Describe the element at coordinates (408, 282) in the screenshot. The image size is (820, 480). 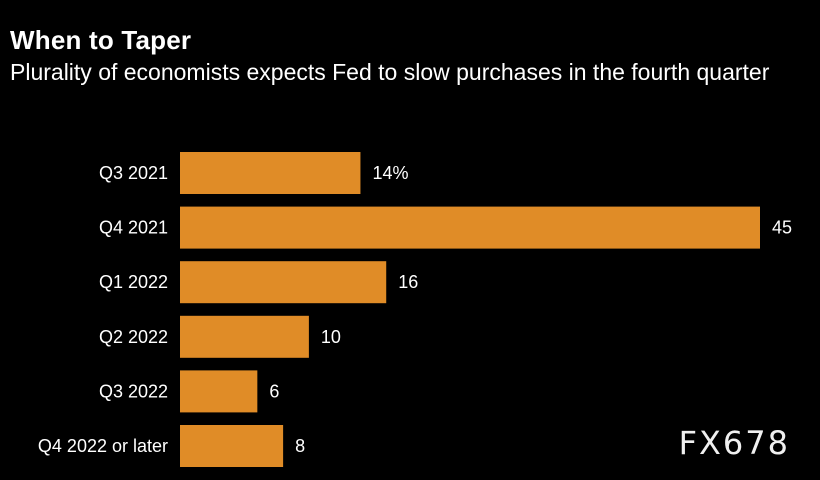
I see `value-label: 16` at that location.